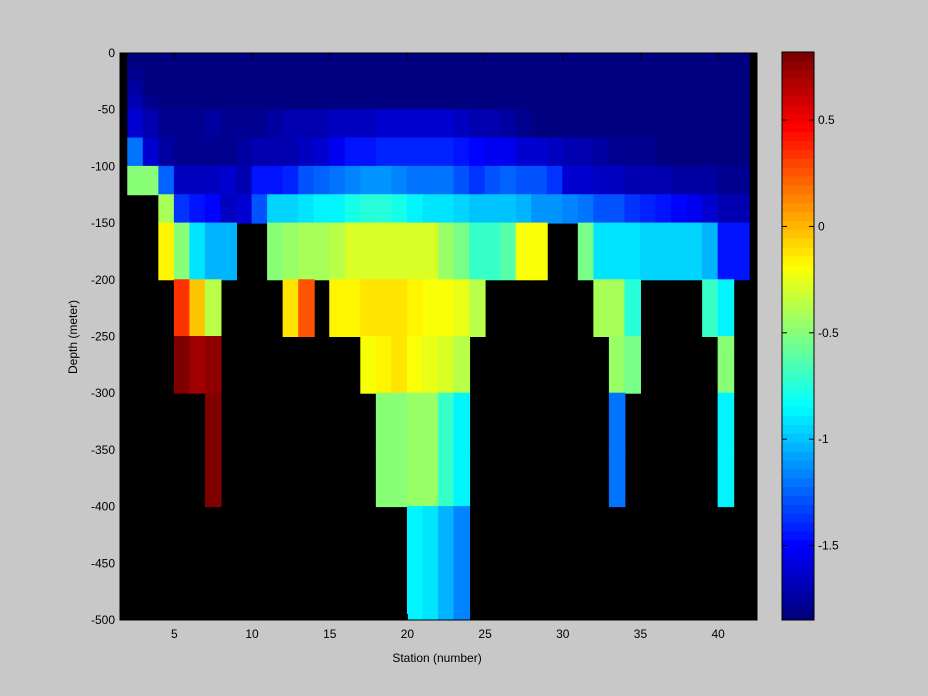  Describe the element at coordinates (821, 226) in the screenshot. I see `colorbar-tick-label: 0` at that location.